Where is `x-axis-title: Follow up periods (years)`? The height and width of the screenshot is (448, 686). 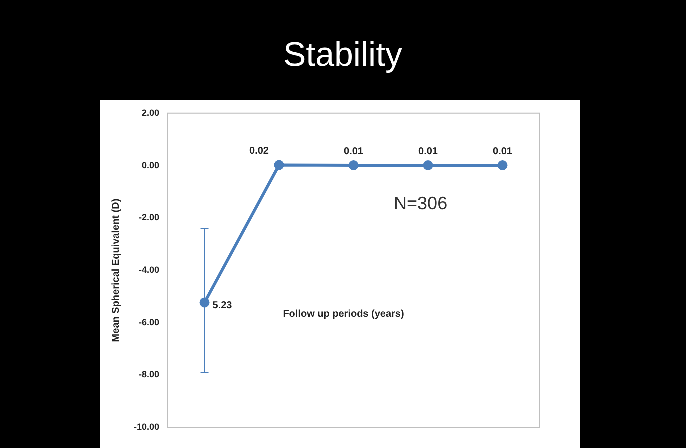
x-axis-title: Follow up periods (years) is located at coordinates (343, 314).